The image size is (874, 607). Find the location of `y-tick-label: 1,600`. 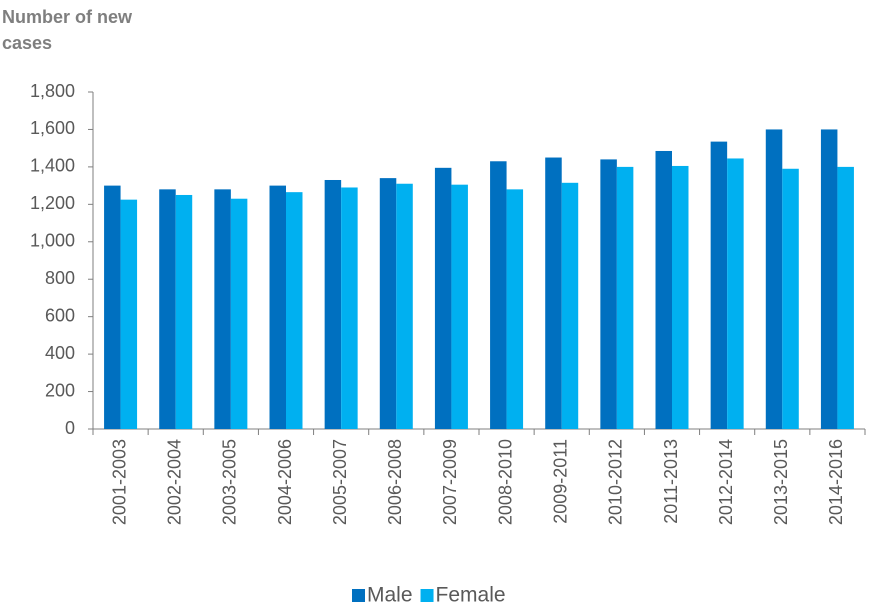

y-tick-label: 1,600 is located at coordinates (52, 128).